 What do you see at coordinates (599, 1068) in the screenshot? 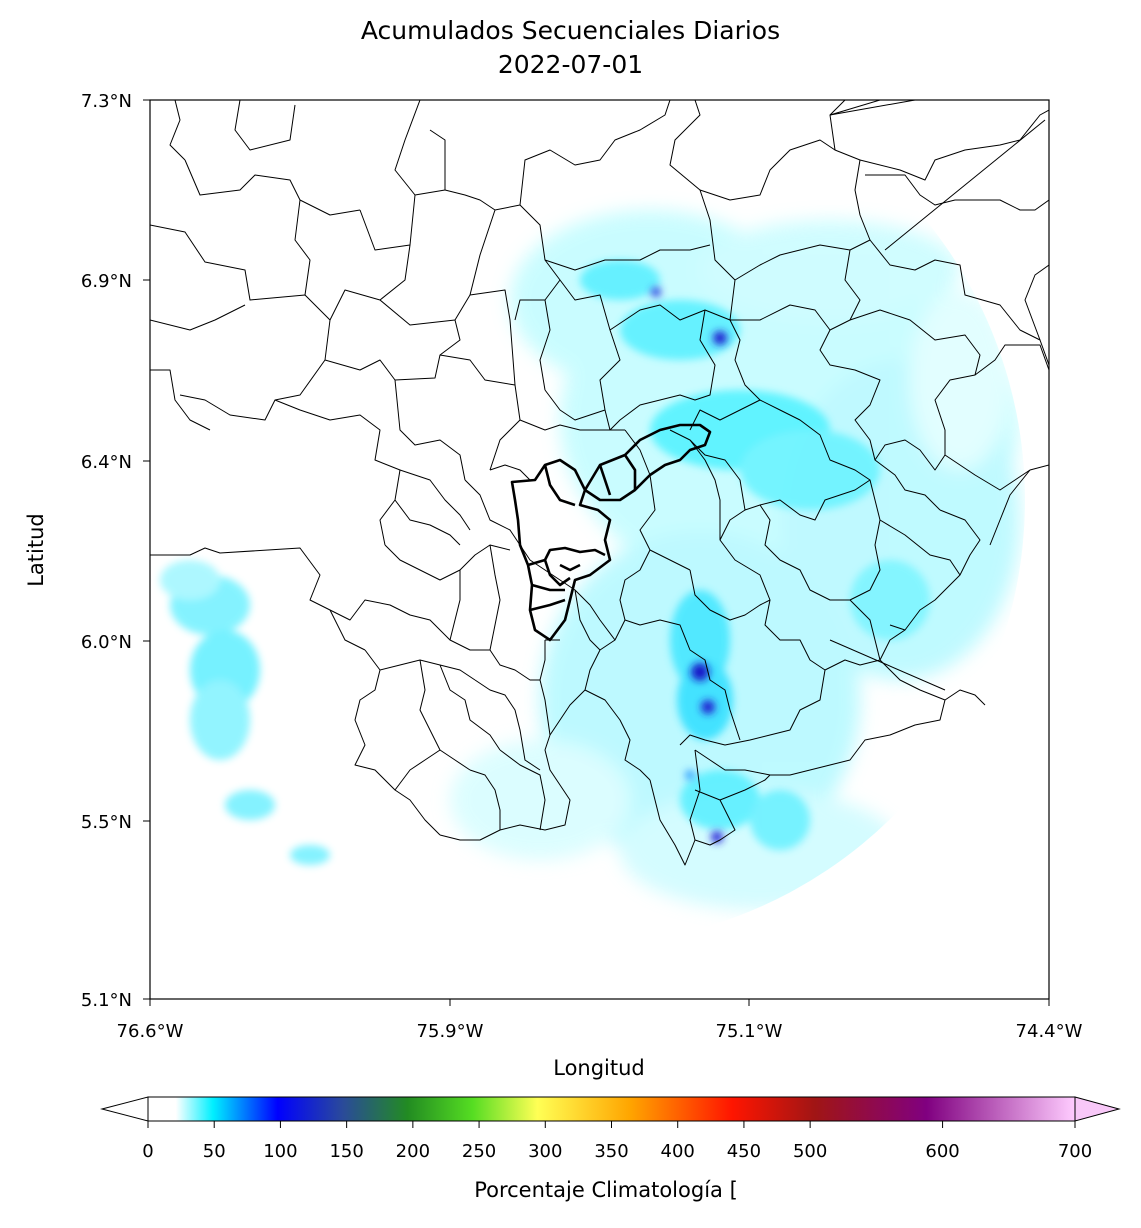
I see `x-axis-label: Longitud` at bounding box center [599, 1068].